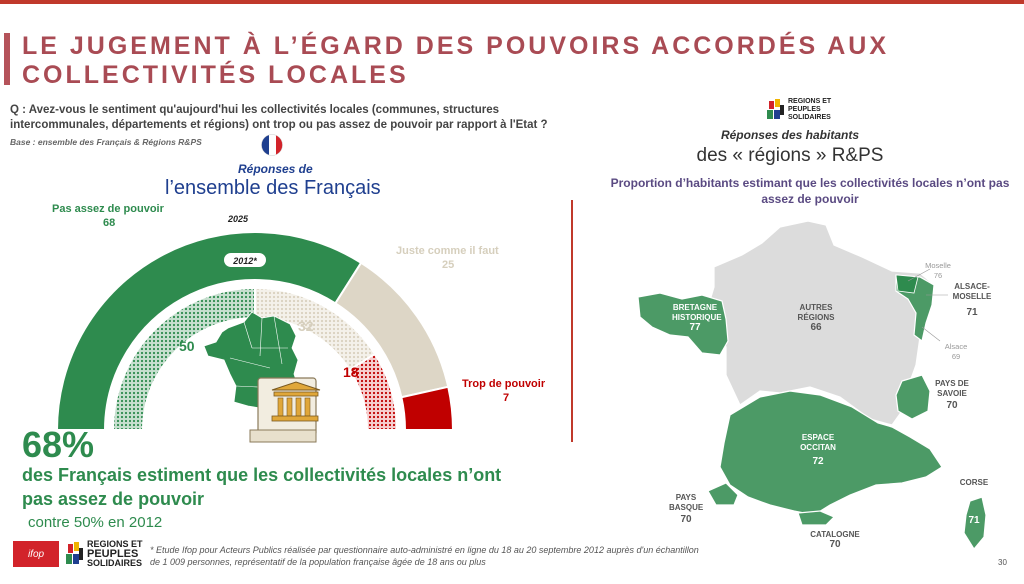  I want to click on section-divider, so click(572, 321).